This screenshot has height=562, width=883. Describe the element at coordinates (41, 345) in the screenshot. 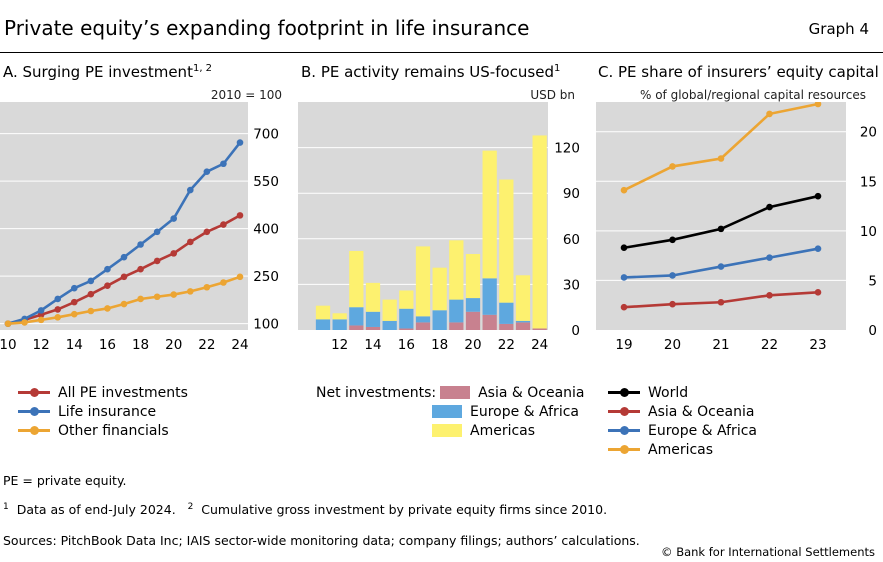

I see `x-tick-label: 12` at that location.